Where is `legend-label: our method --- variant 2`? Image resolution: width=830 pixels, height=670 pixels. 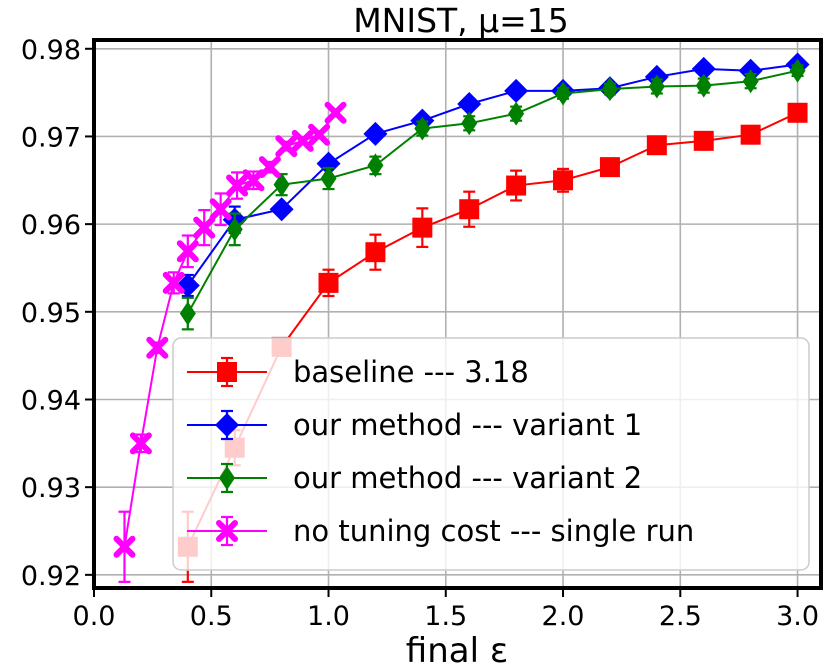
legend-label: our method --- variant 2 is located at coordinates (467, 478).